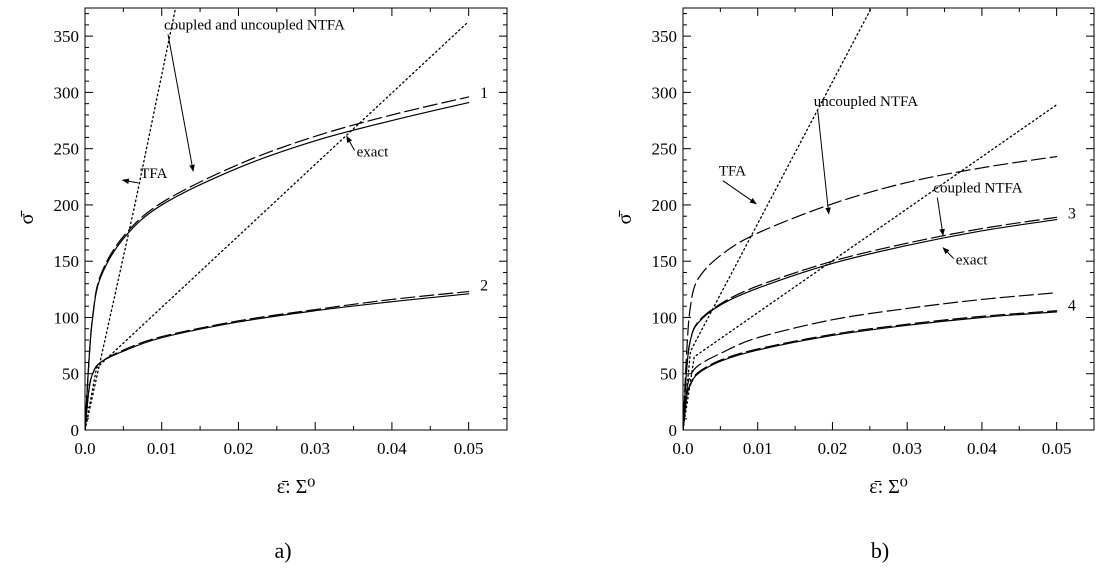 This screenshot has width=1101, height=575. What do you see at coordinates (1072, 306) in the screenshot?
I see `curve-number-label: 4` at bounding box center [1072, 306].